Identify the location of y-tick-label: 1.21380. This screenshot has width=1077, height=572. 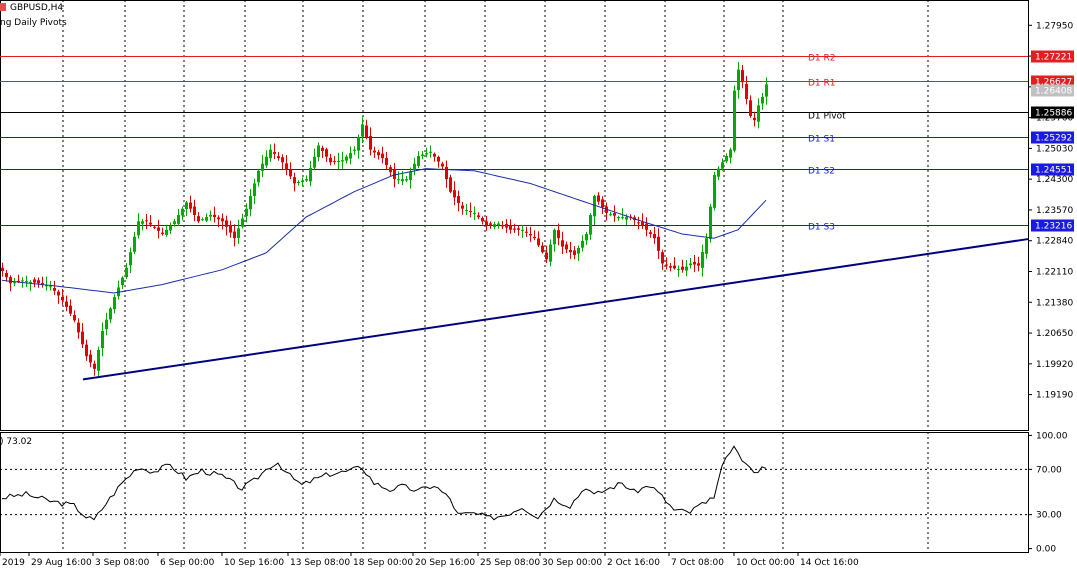
(1054, 303).